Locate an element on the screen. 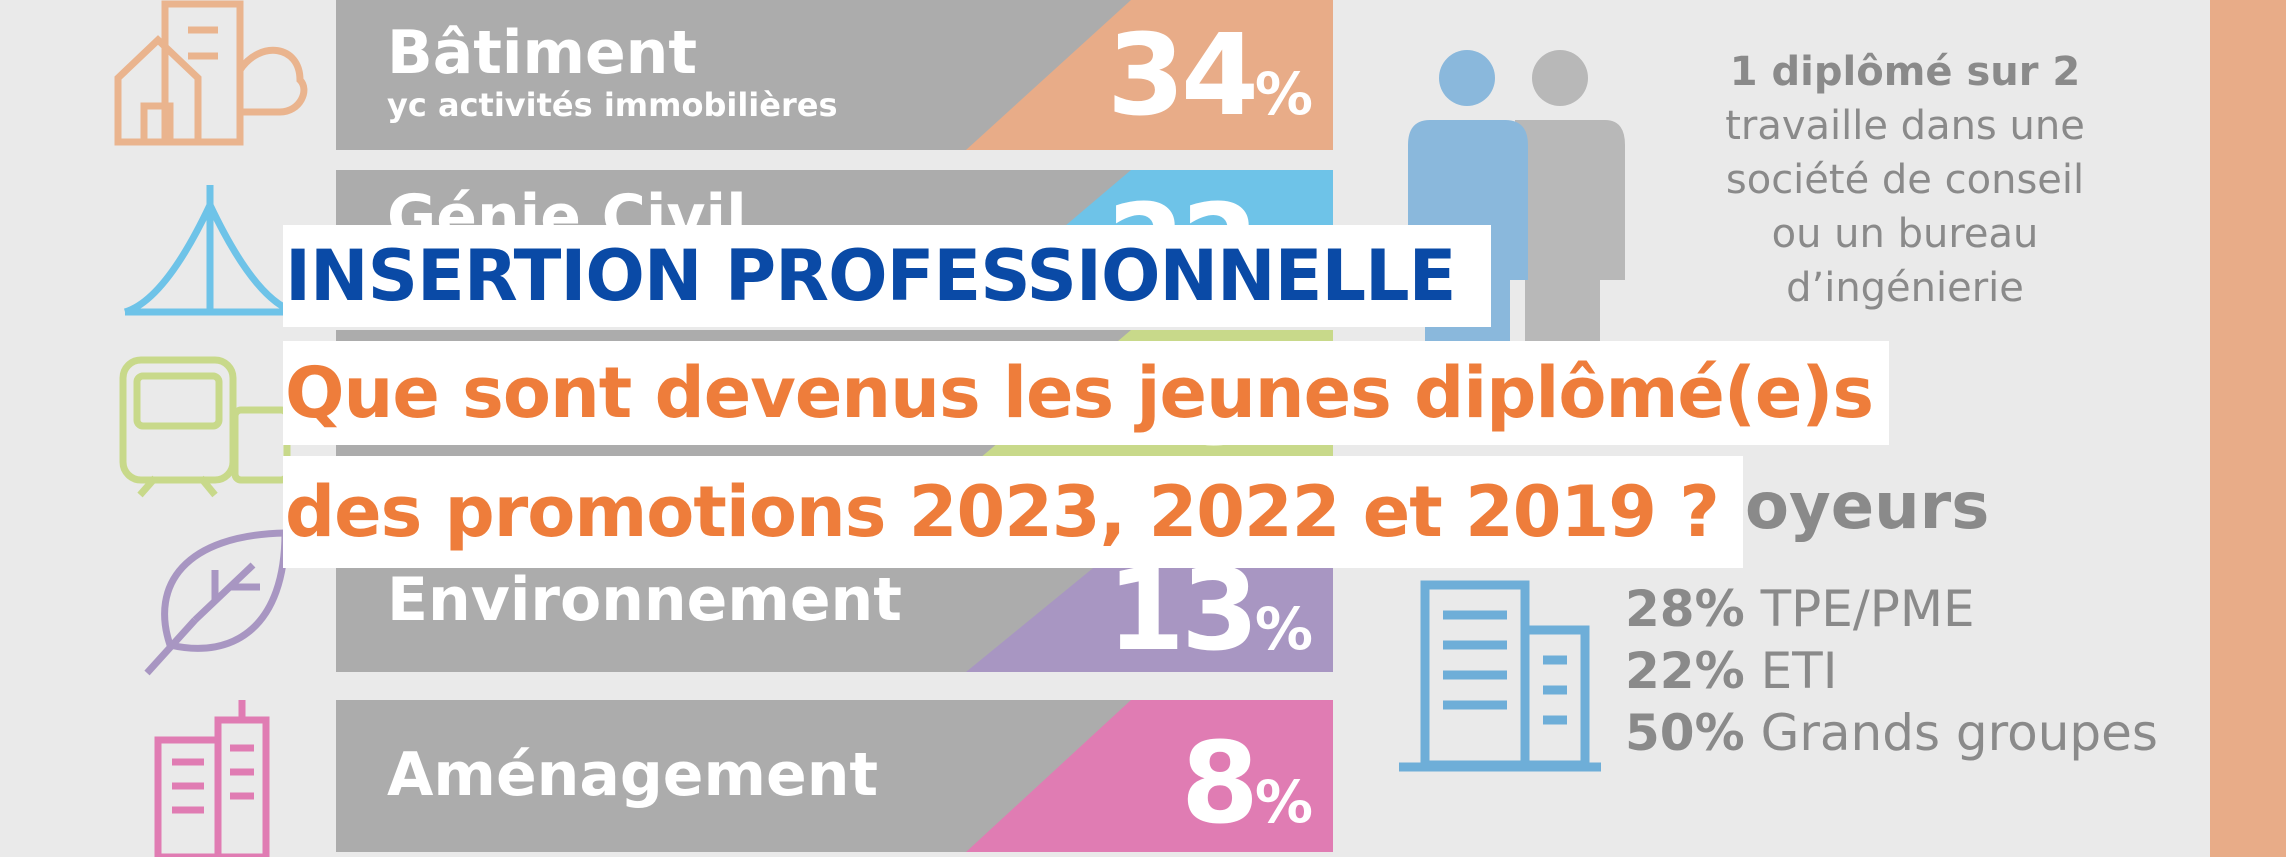 This screenshot has height=857, width=2286. sector-percentage: 13% is located at coordinates (1210, 609).